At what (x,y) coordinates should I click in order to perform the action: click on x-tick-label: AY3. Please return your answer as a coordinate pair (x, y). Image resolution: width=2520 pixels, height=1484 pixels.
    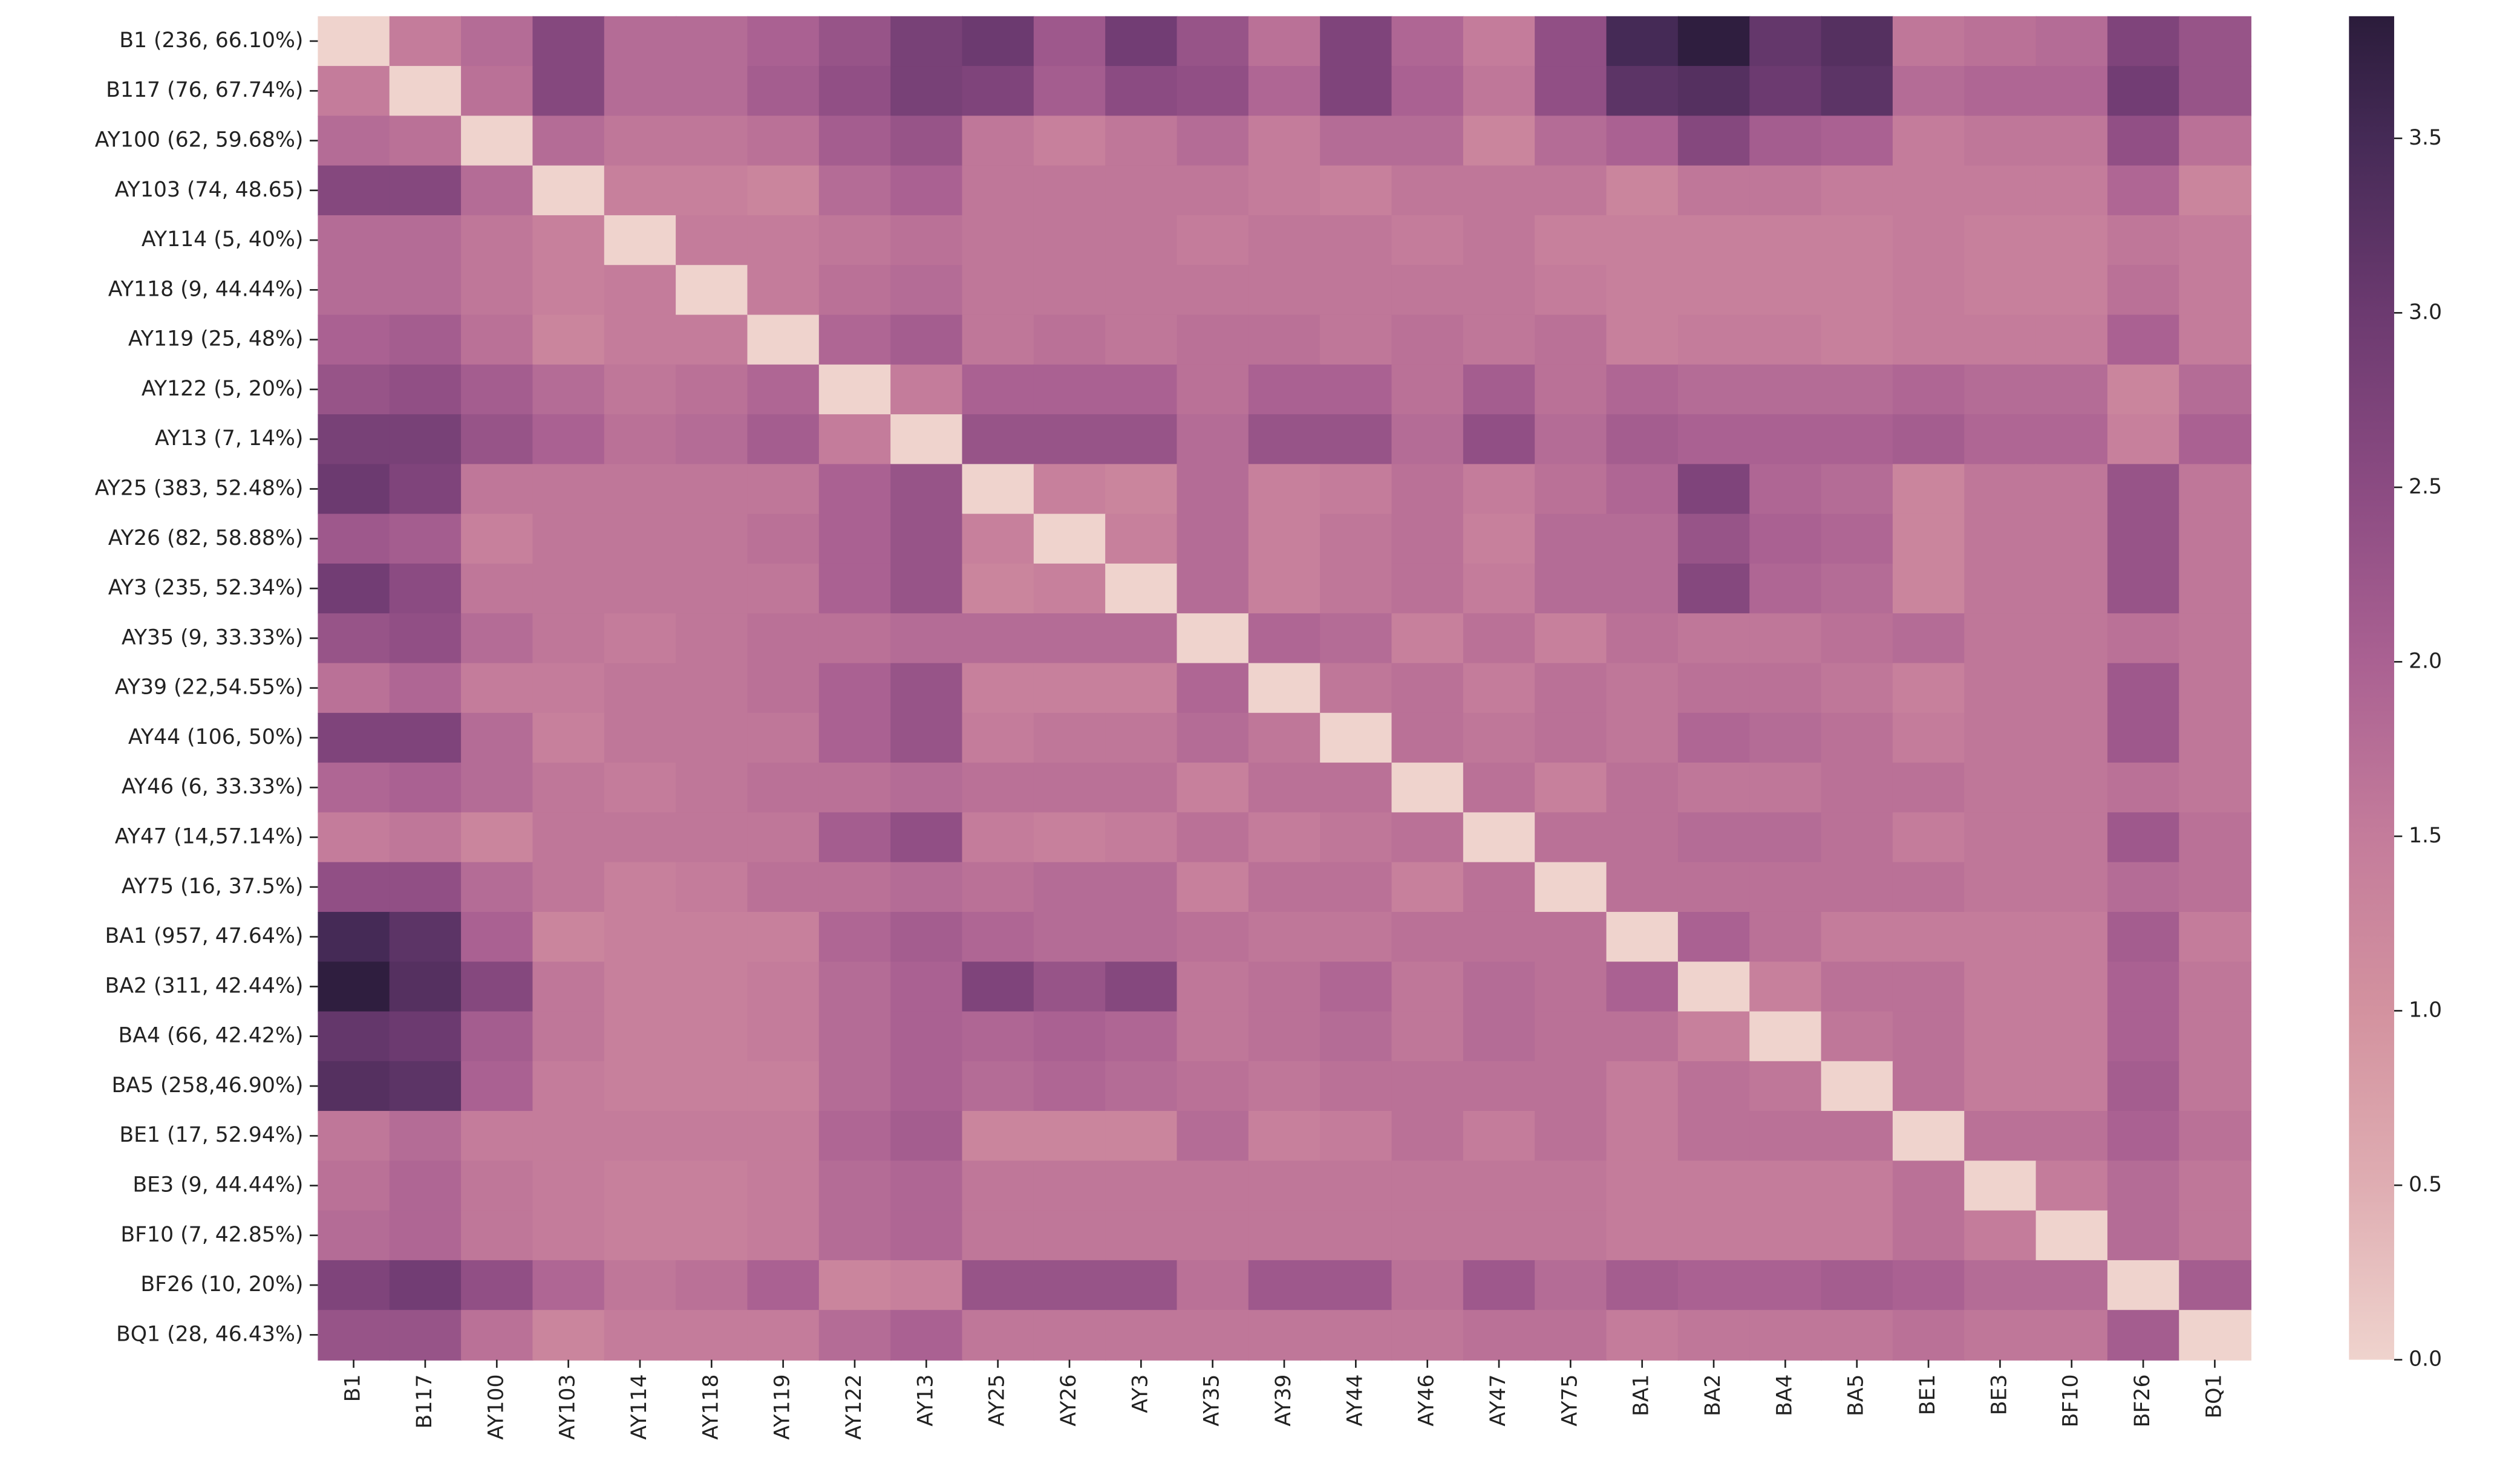
    Looking at the image, I should click on (1140, 1394).